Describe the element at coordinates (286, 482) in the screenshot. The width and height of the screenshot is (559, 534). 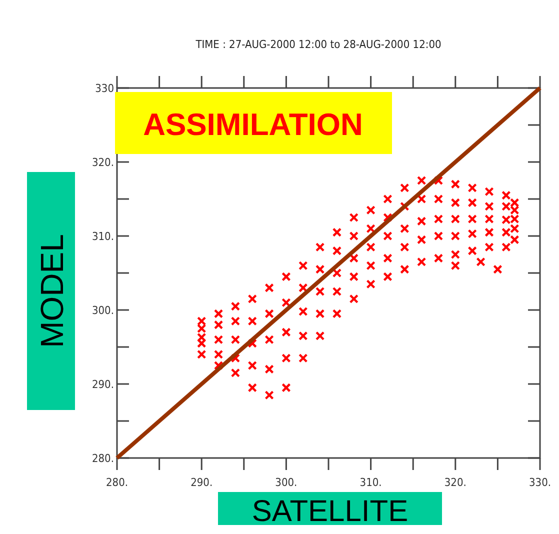
I see `x-tick-label: 300.` at that location.